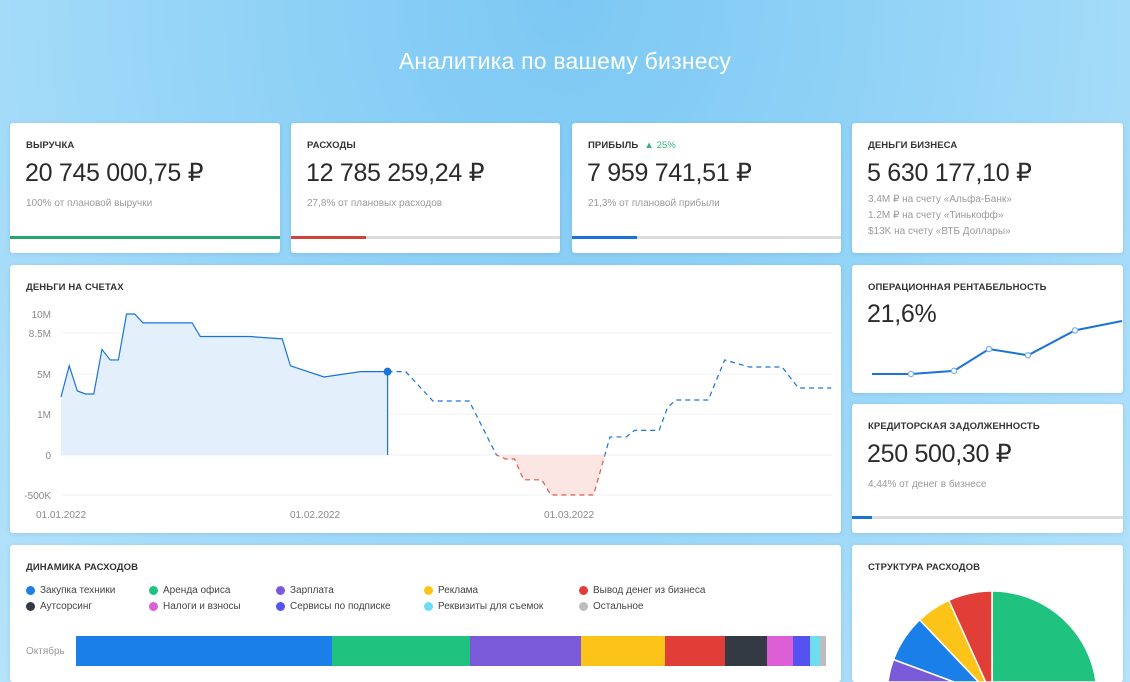 This screenshot has width=1130, height=682. What do you see at coordinates (659, 606) in the screenshot?
I see `legend-item: Остальное` at bounding box center [659, 606].